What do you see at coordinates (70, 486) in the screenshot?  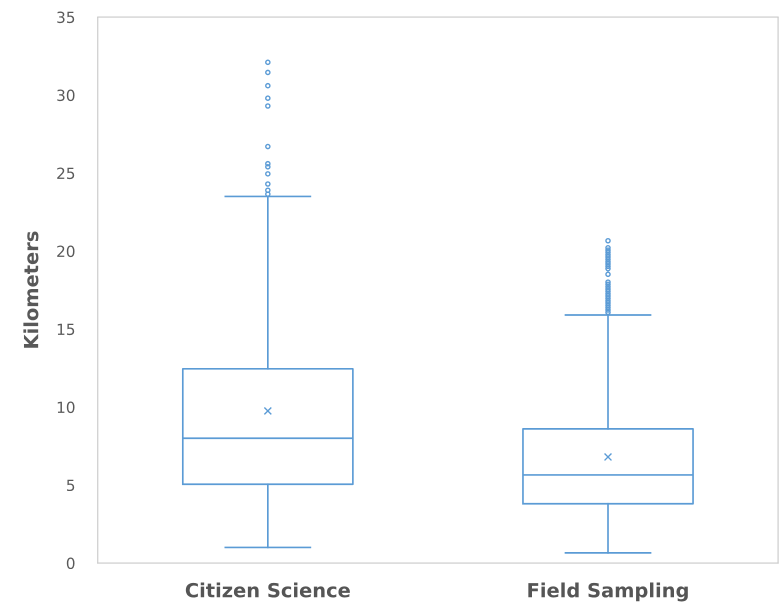 I see `y-tick-label: 5` at bounding box center [70, 486].